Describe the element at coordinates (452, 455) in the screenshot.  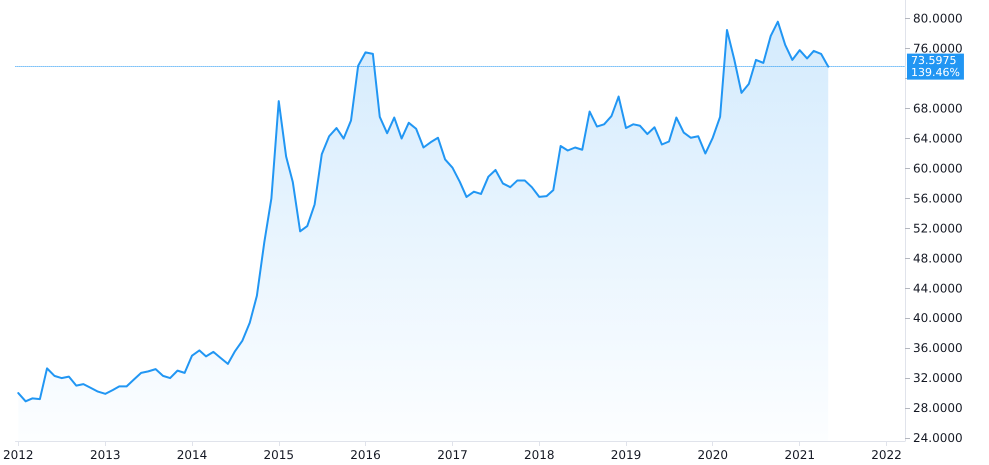
I see `x-tick-label: 2017` at that location.